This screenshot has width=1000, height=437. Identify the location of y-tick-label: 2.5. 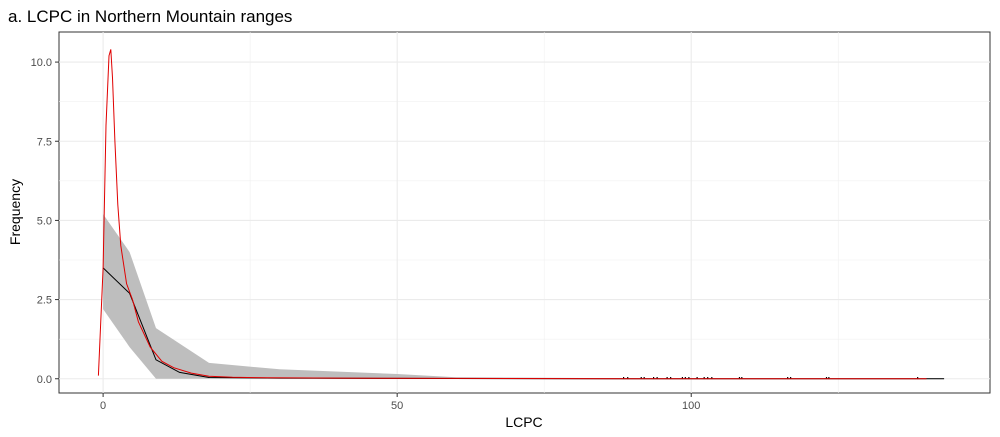
(44, 301).